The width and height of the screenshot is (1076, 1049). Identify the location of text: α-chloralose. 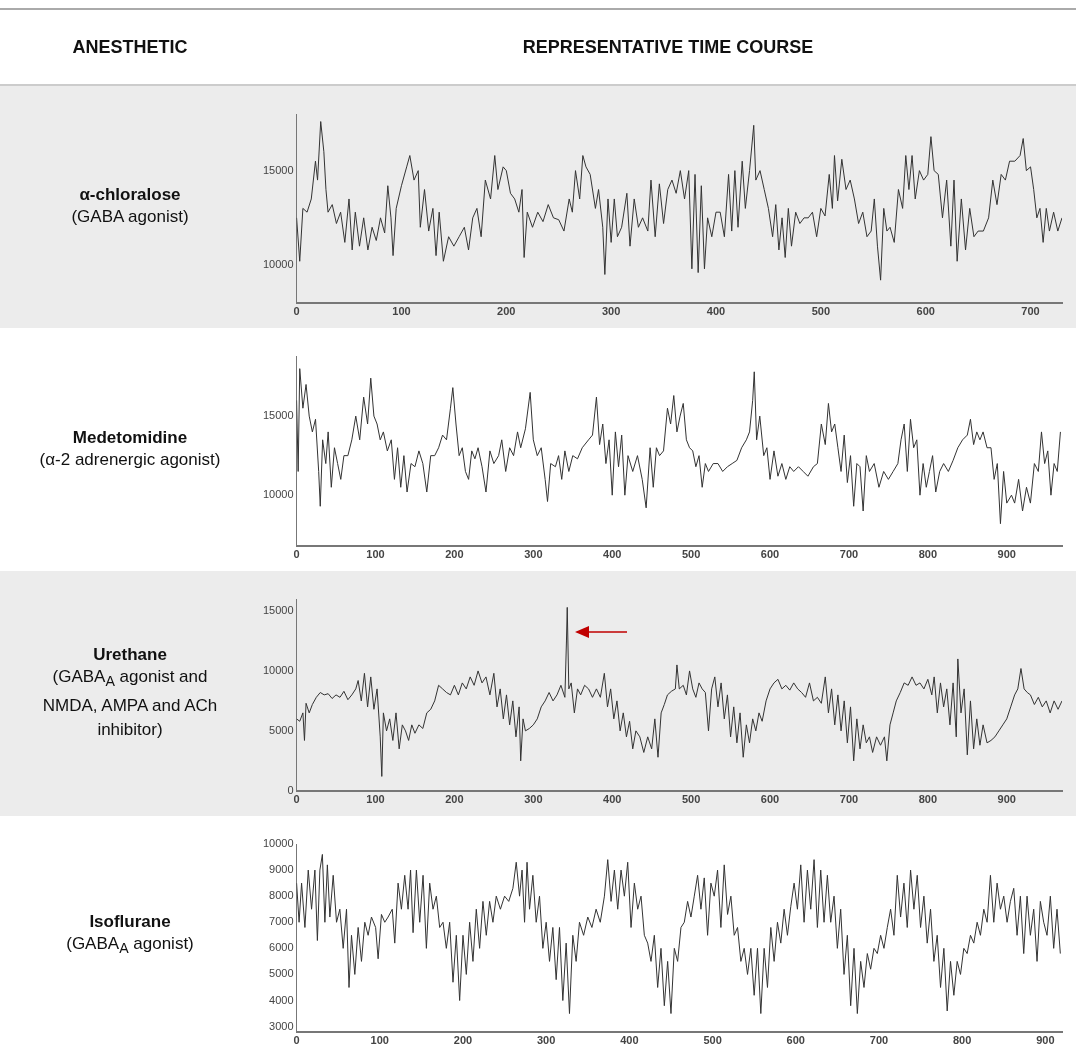
(130, 195).